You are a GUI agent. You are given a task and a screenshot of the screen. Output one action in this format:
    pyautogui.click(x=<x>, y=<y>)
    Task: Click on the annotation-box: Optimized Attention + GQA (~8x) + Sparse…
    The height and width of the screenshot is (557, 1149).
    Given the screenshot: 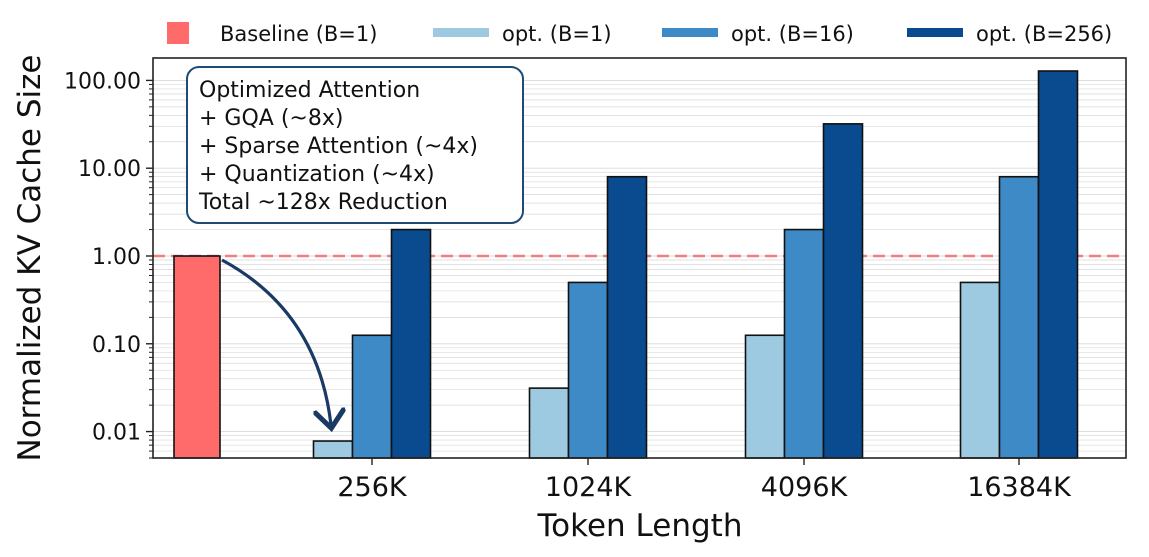 What is the action you would take?
    pyautogui.click(x=355, y=145)
    